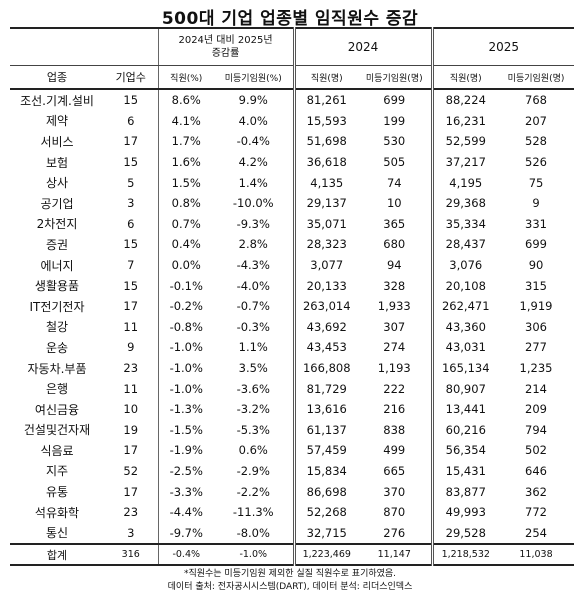 The image size is (580, 595). Describe the element at coordinates (464, 121) in the screenshot. I see `cell-staff-2025: 16,231` at that location.